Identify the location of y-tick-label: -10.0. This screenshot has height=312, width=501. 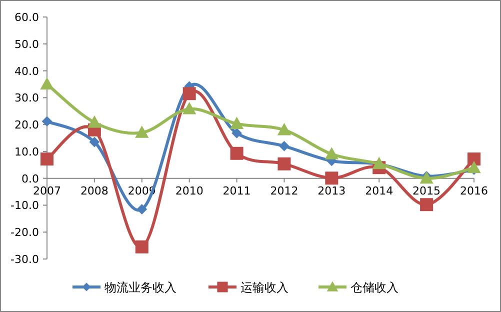
(24, 205).